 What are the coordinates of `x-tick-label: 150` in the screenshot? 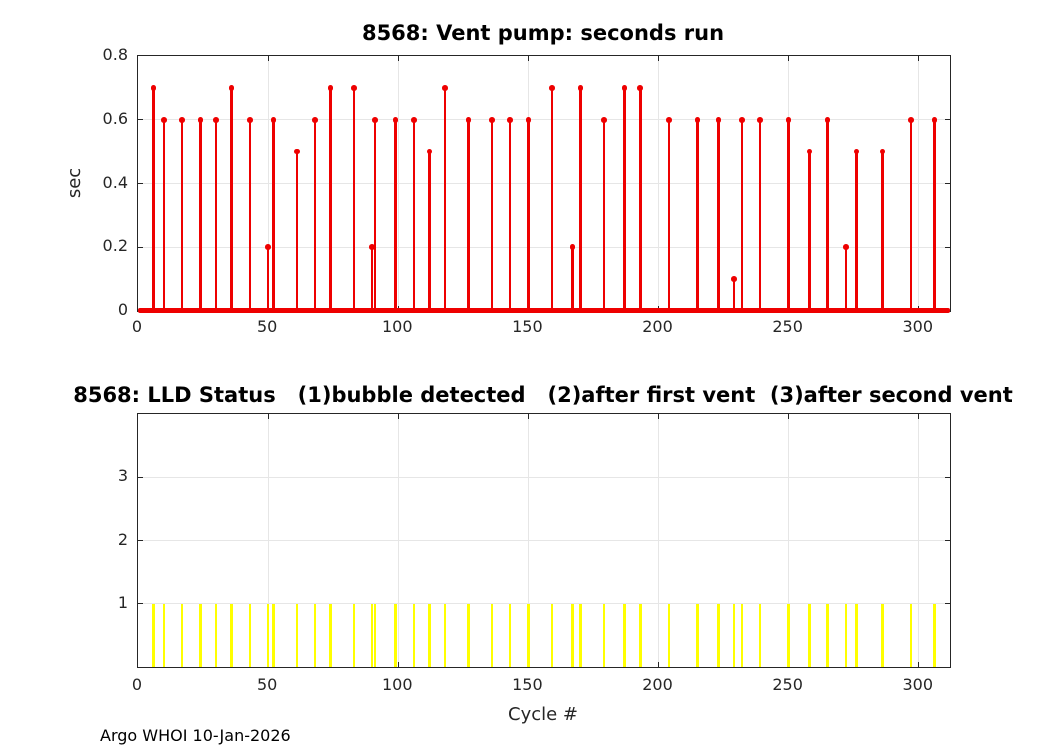 It's located at (527, 326).